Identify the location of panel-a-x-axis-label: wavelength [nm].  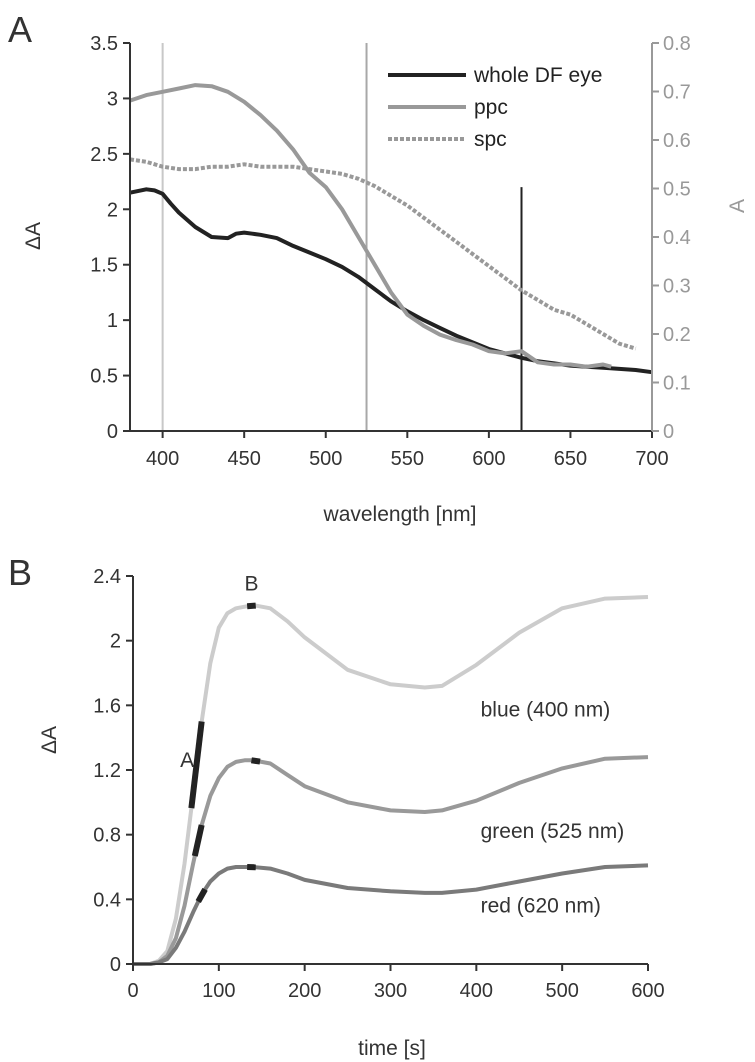
(400, 514).